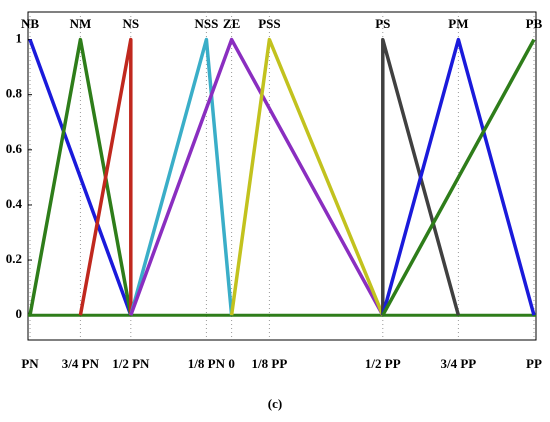 The width and height of the screenshot is (550, 422). I want to click on series-label: NS, so click(130, 23).